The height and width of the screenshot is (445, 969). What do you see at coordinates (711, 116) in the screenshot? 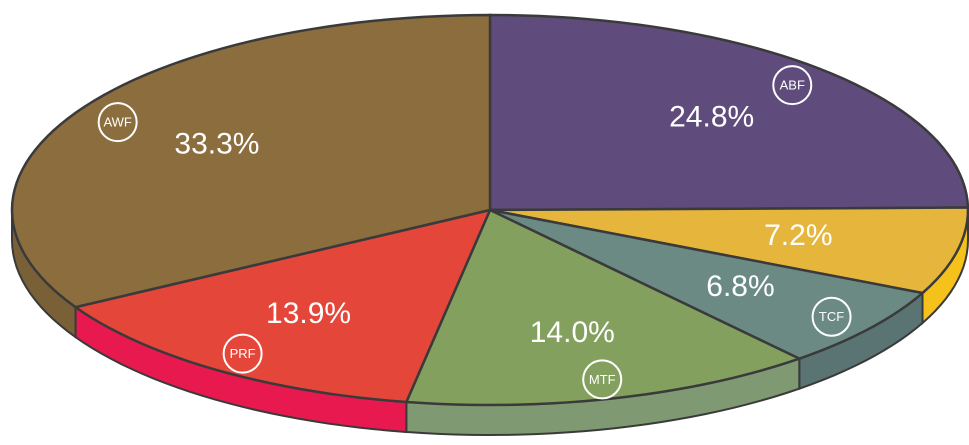
I see `value-label: 24.8%` at bounding box center [711, 116].